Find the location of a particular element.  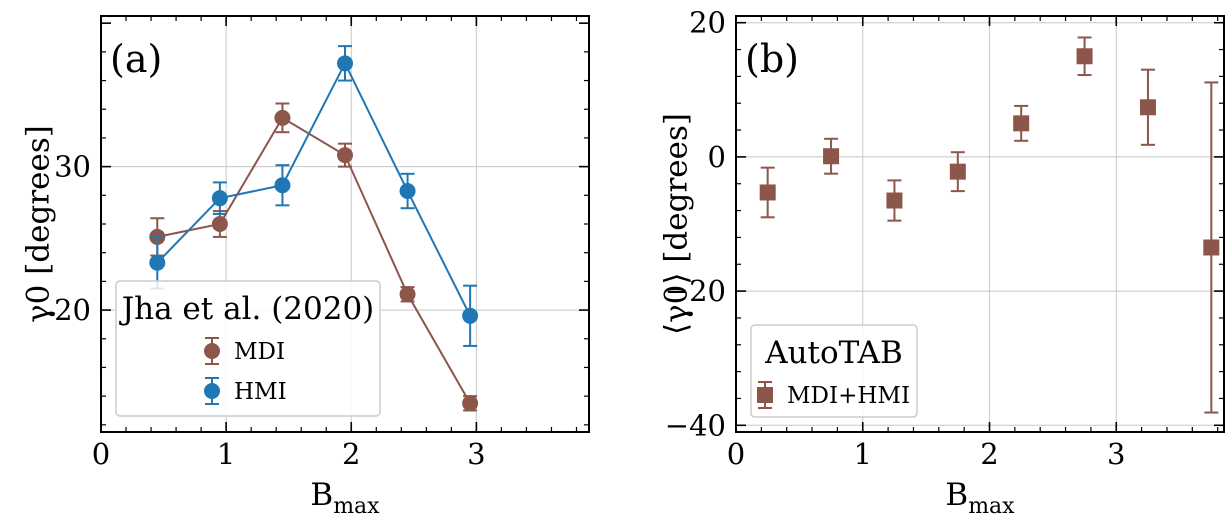

panel-b-legend: AutoTAB MDI+HMI is located at coordinates (834, 371).